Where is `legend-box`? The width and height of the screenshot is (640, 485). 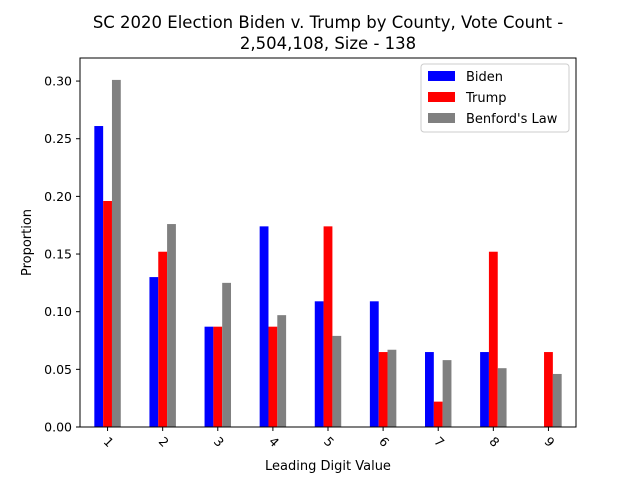 legend-box is located at coordinates (495, 98).